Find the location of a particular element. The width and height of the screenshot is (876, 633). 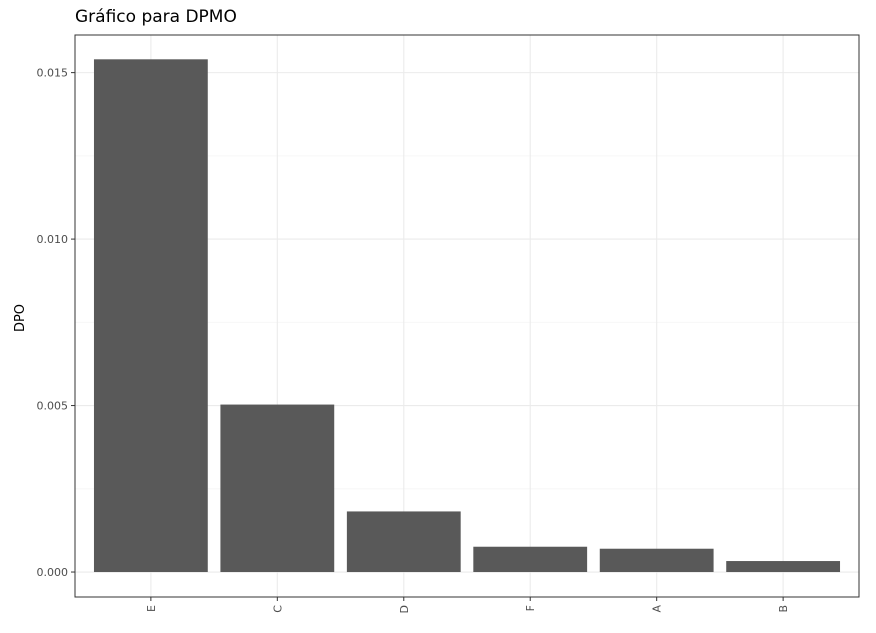

x-tick-label: C is located at coordinates (277, 609).